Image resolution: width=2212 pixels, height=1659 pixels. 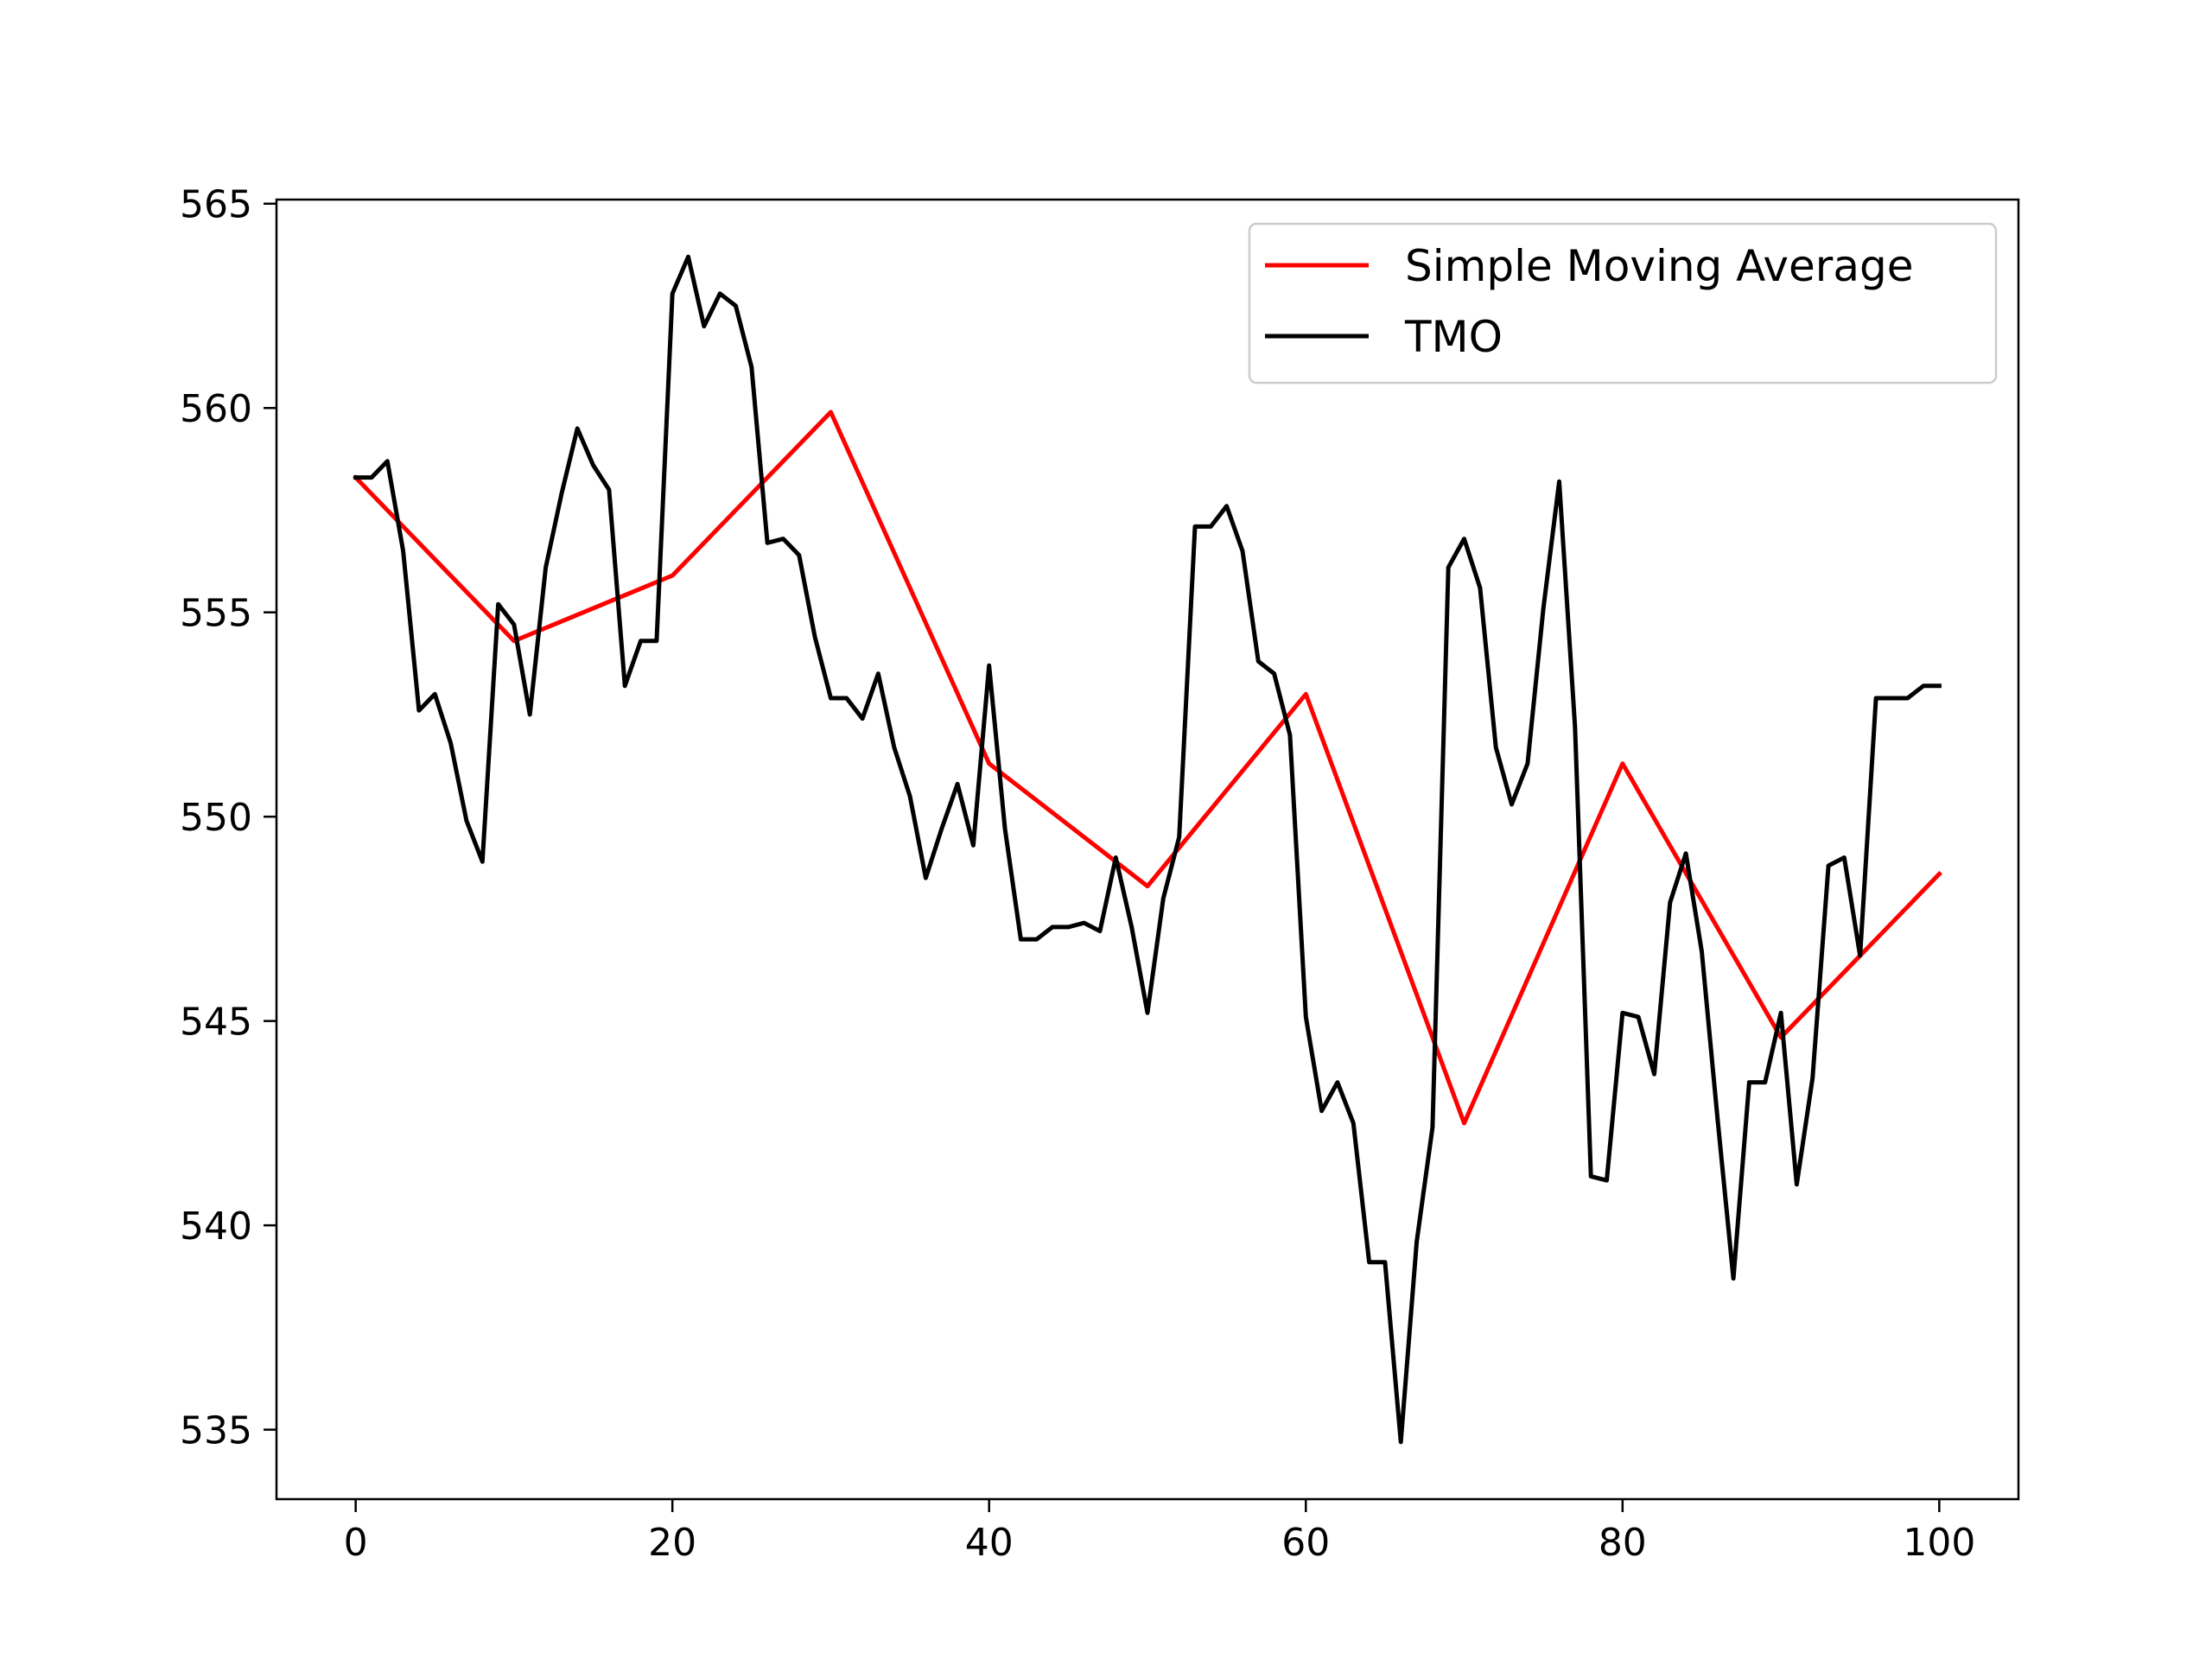 I want to click on y-tick-label: 540, so click(x=216, y=1227).